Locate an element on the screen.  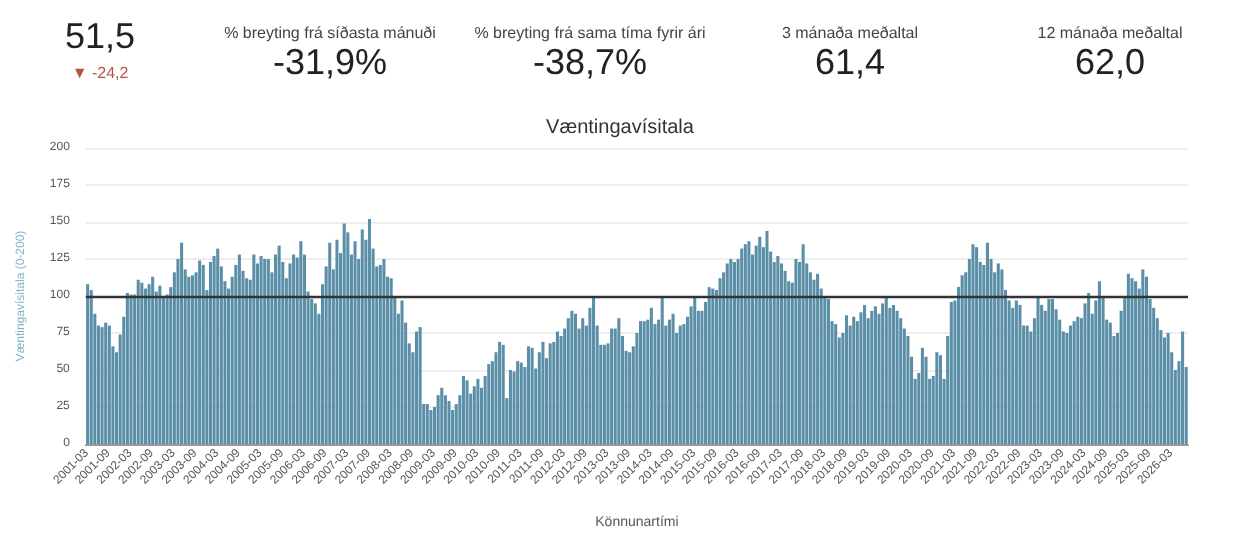
text: % breyting frá síðasta mánuði is located at coordinates (330, 33).